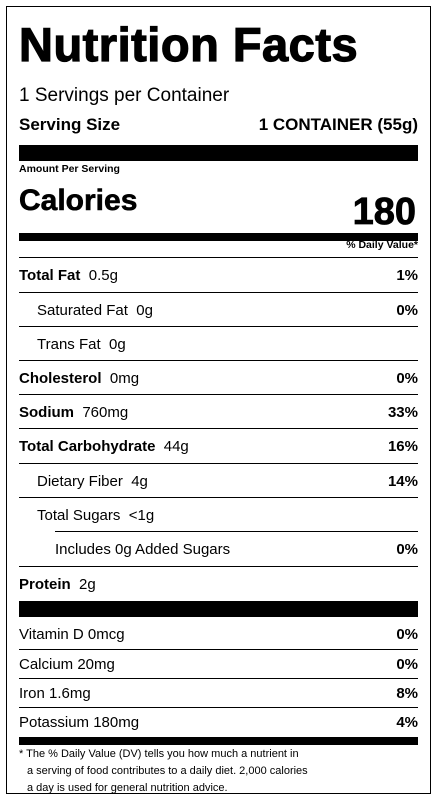  Describe the element at coordinates (407, 722) in the screenshot. I see `vitamin-dv: 4%` at that location.